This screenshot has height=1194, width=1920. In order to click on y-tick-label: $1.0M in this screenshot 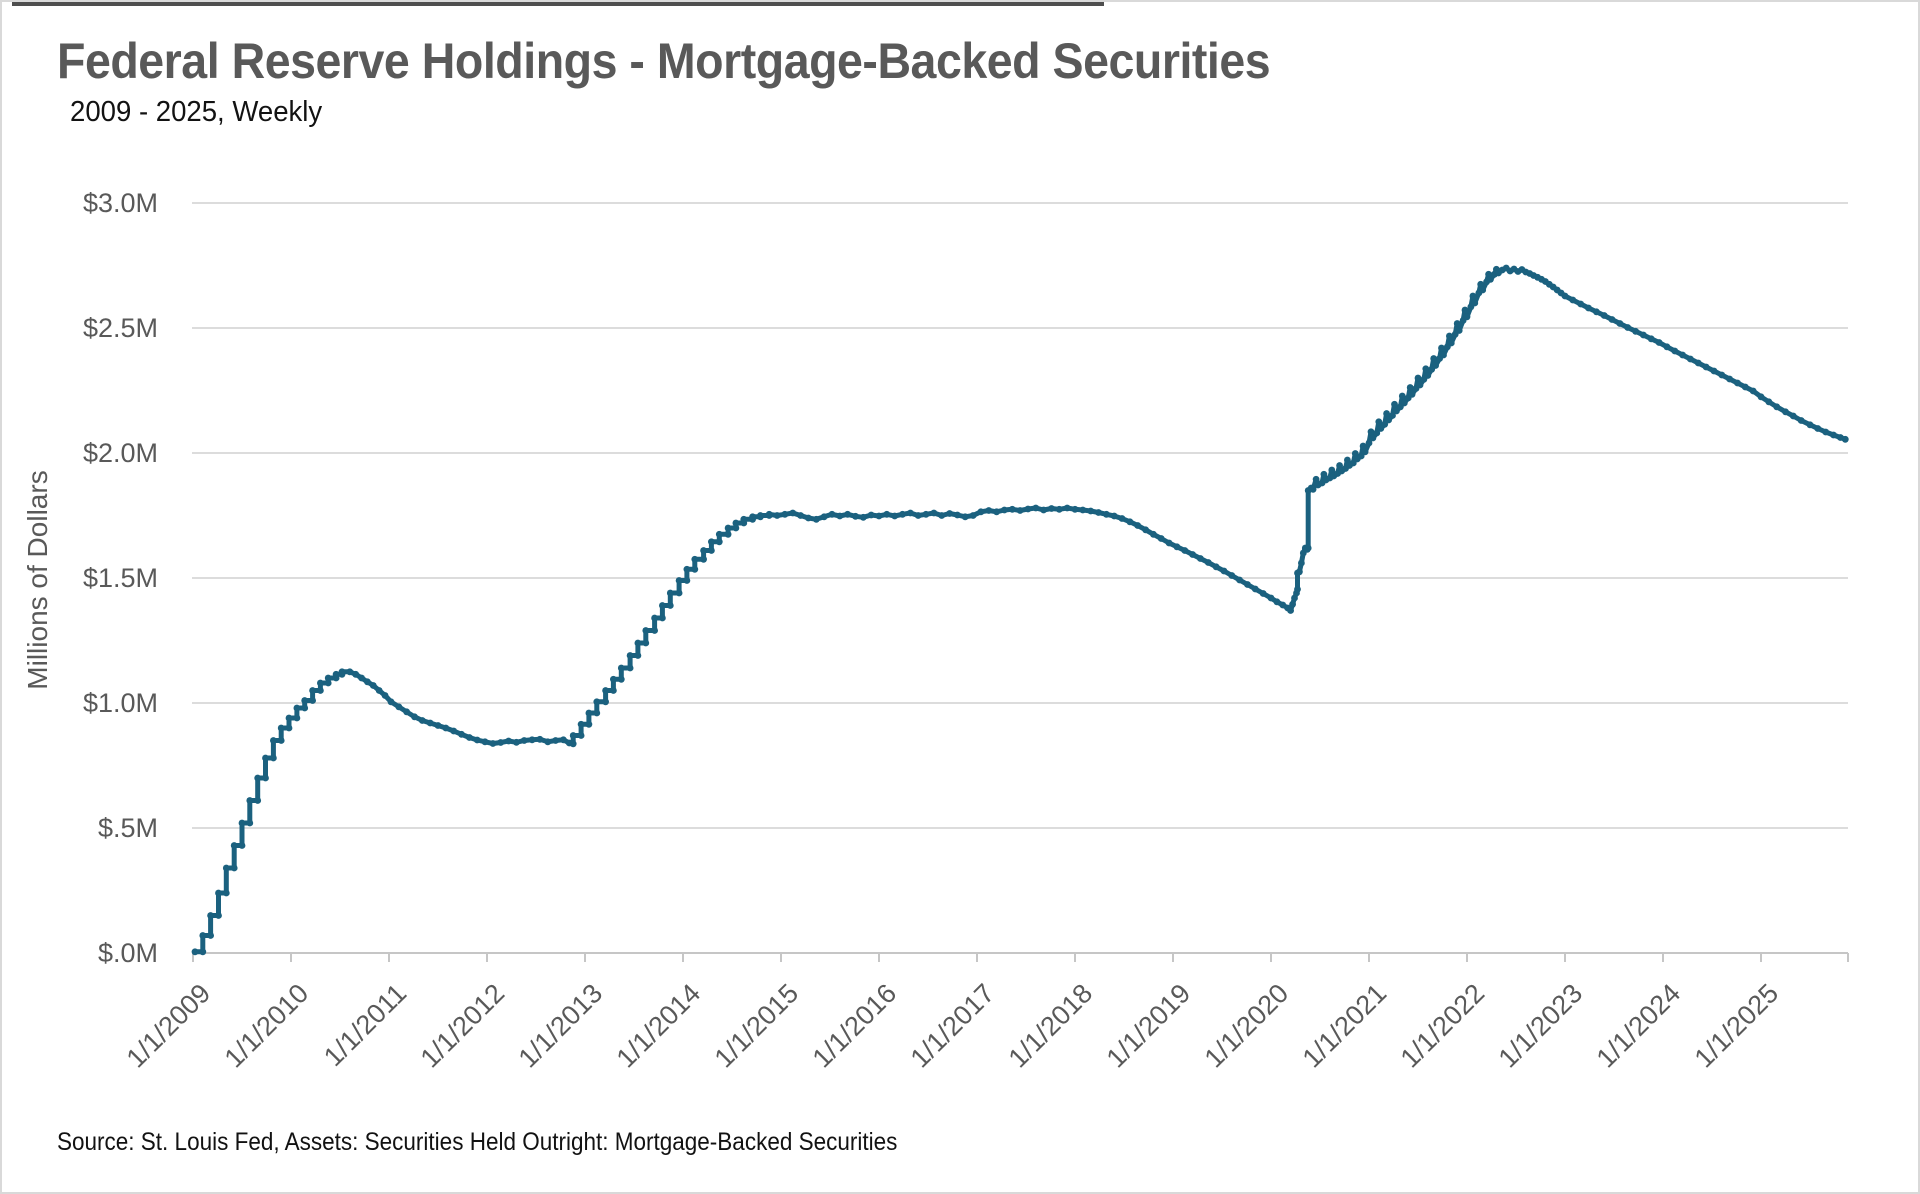, I will do `click(120, 703)`.